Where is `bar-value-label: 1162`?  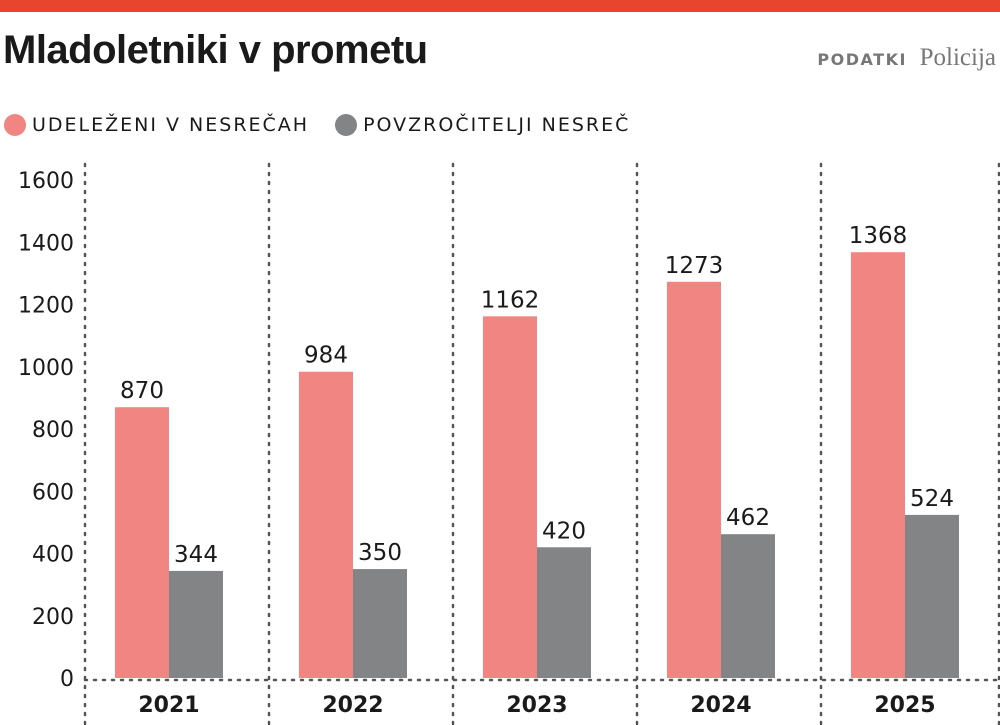
bar-value-label: 1162 is located at coordinates (510, 300).